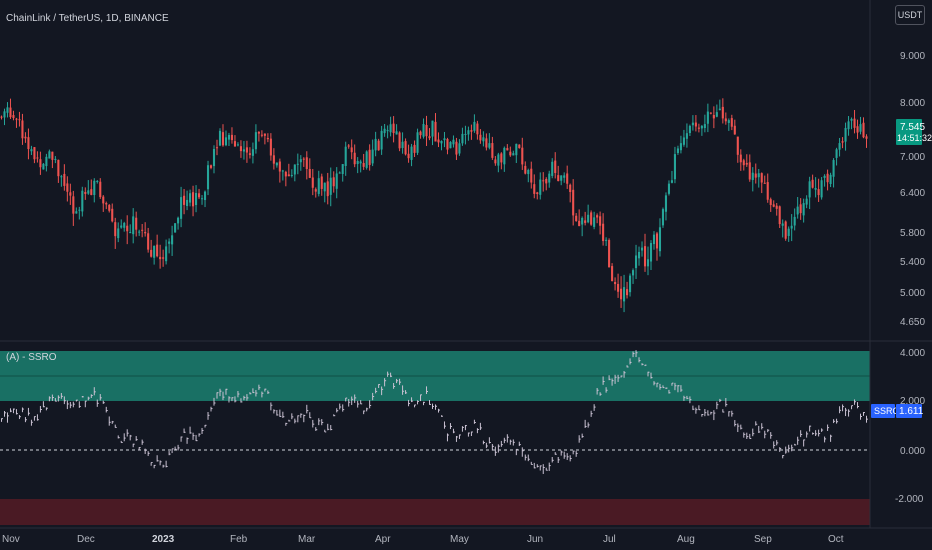 This screenshot has height=550, width=932. What do you see at coordinates (912, 103) in the screenshot?
I see `price-tick: 8.000` at bounding box center [912, 103].